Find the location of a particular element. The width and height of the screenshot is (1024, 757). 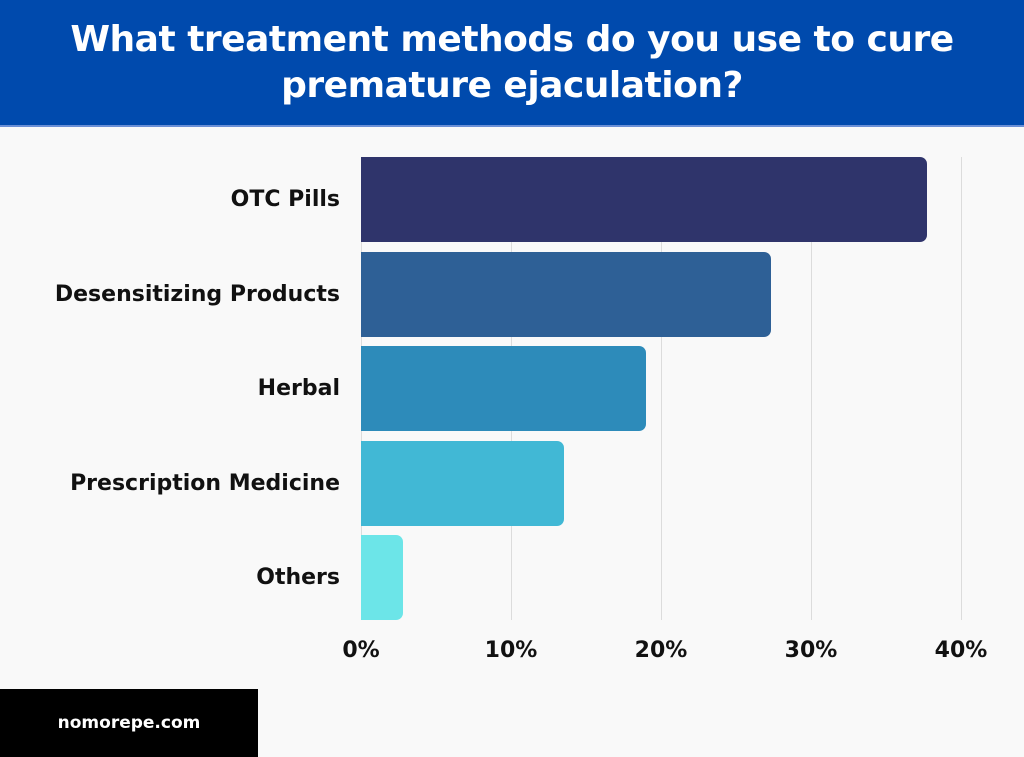

site-name: nomorepe.com is located at coordinates (129, 723).